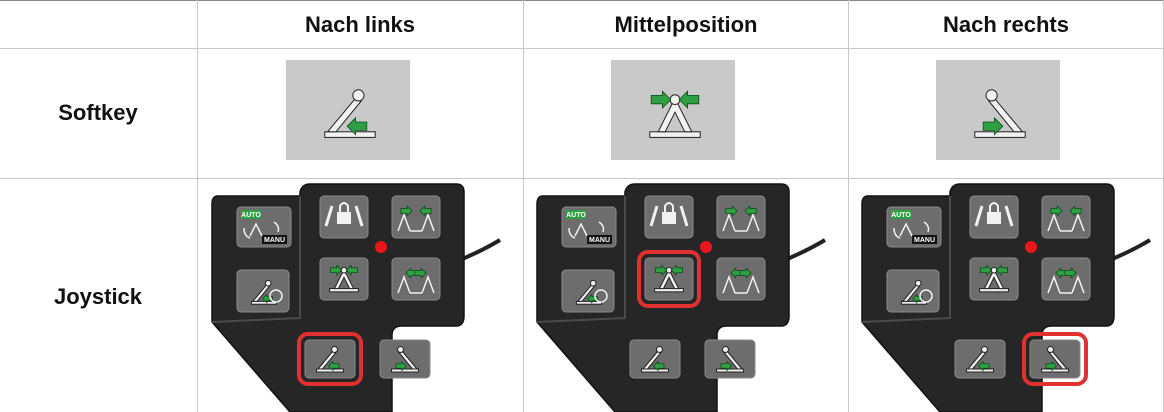 This screenshot has height=412, width=1164. I want to click on leg-icon, so click(344, 115).